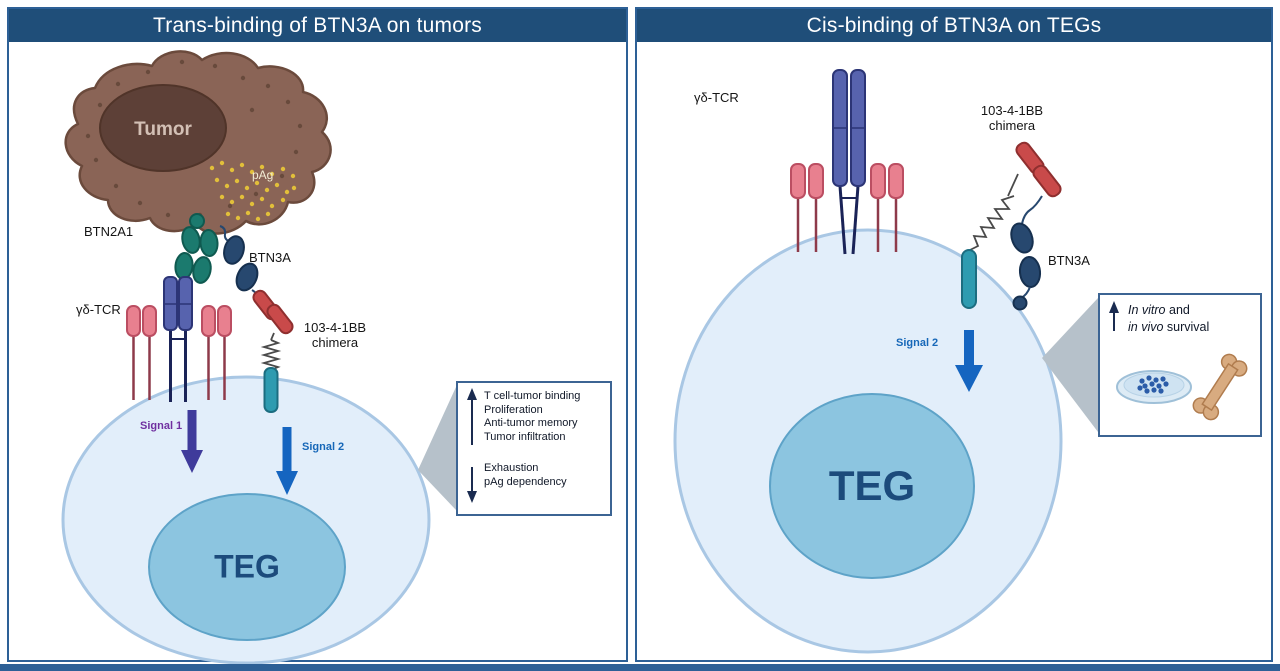 This screenshot has width=1280, height=671. I want to click on teg-label-right: TEG, so click(872, 485).